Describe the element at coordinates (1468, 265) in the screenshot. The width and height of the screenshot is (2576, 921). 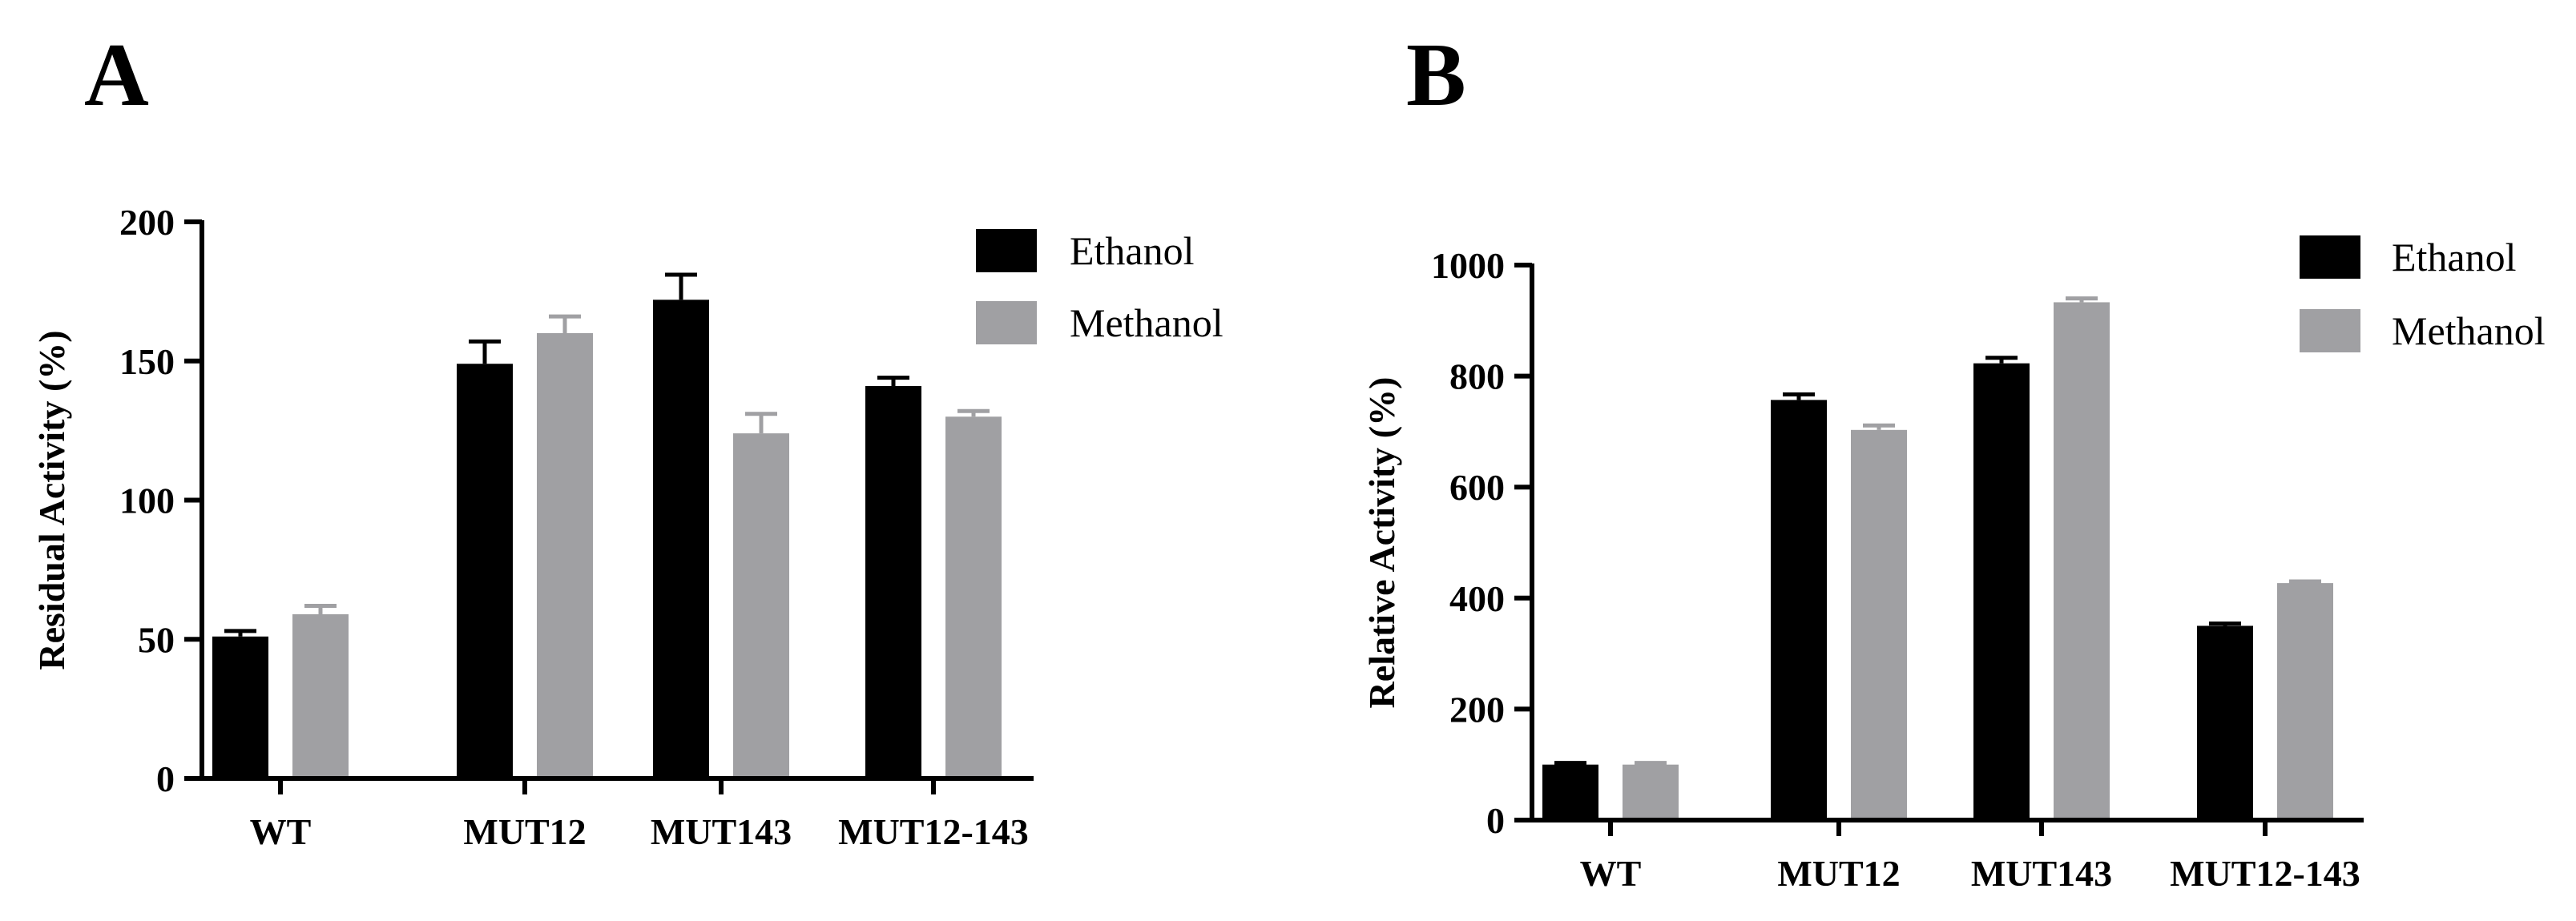
I see `y-tick-label: 1000` at that location.